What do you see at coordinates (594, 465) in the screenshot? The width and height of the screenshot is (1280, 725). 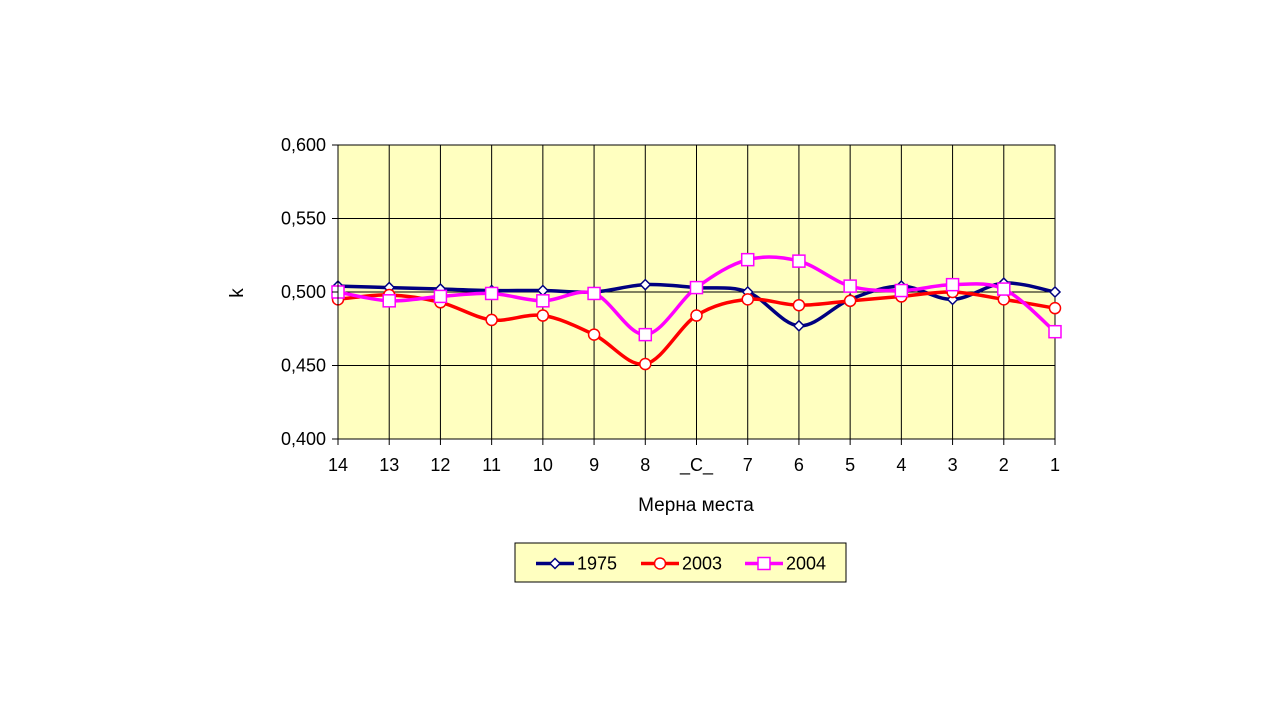 I see `x-tick-label: 9` at bounding box center [594, 465].